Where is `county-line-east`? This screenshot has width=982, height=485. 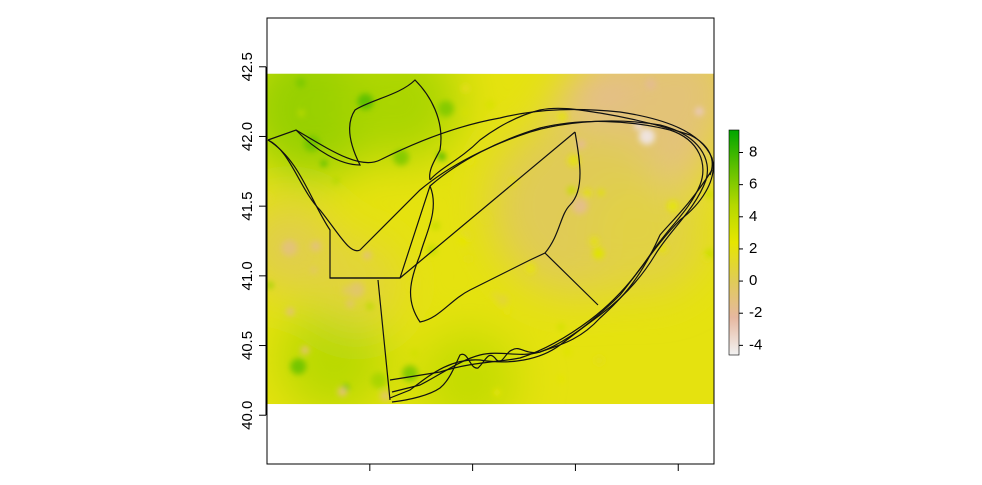 county-line-east is located at coordinates (571, 218).